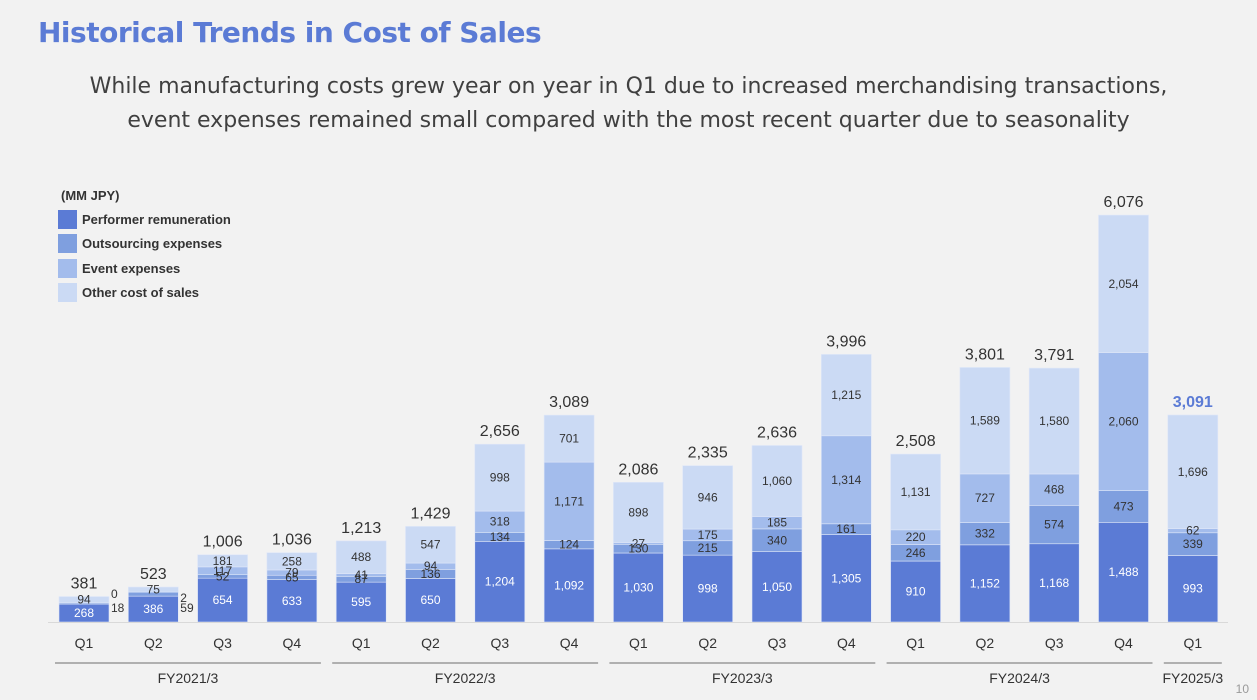 The image size is (1257, 700). What do you see at coordinates (500, 431) in the screenshot?
I see `bar-total-label: 2,656` at bounding box center [500, 431].